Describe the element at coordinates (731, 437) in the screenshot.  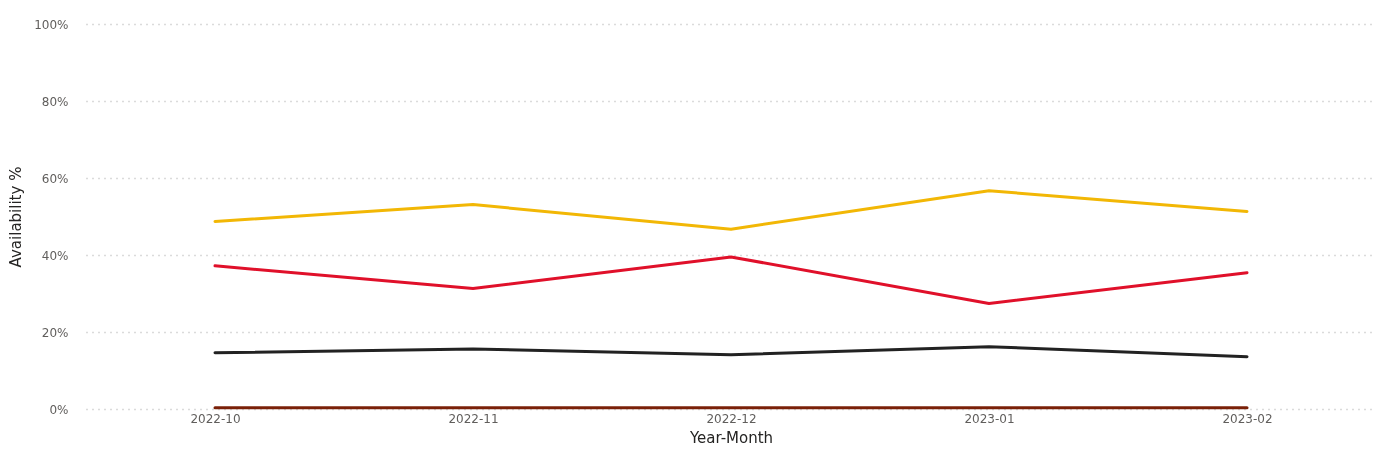
I see `x-axis-title: Year-Month` at that location.